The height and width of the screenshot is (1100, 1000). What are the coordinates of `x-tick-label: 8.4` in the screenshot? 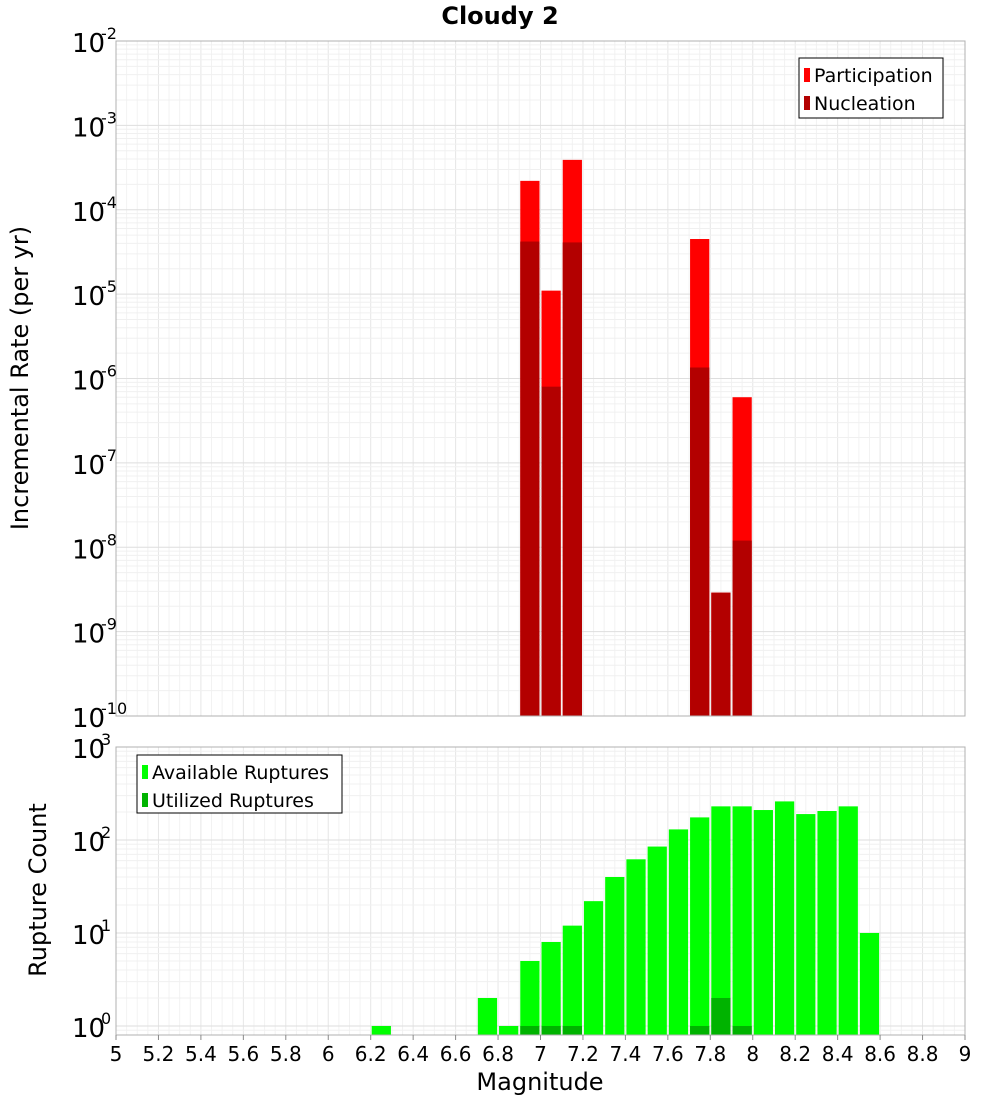 It's located at (838, 1054).